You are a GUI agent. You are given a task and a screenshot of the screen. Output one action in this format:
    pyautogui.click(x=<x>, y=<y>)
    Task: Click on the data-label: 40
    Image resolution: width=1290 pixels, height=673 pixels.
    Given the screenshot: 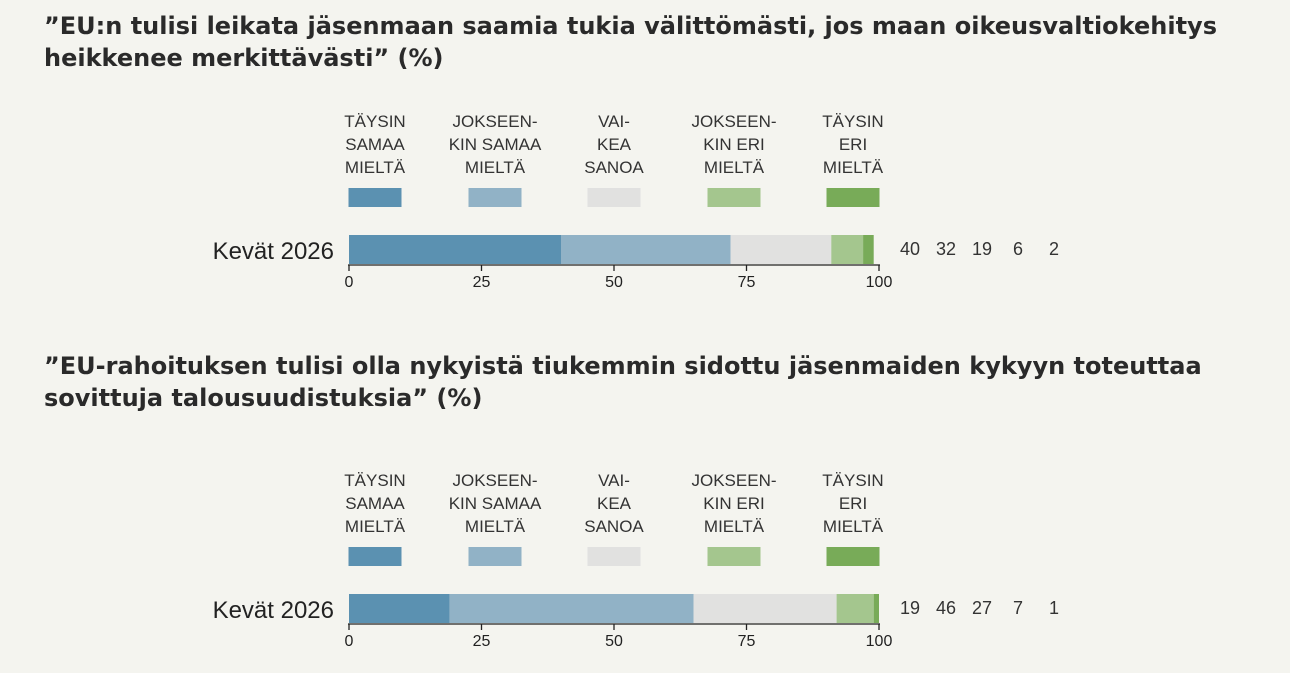 What is the action you would take?
    pyautogui.click(x=910, y=249)
    